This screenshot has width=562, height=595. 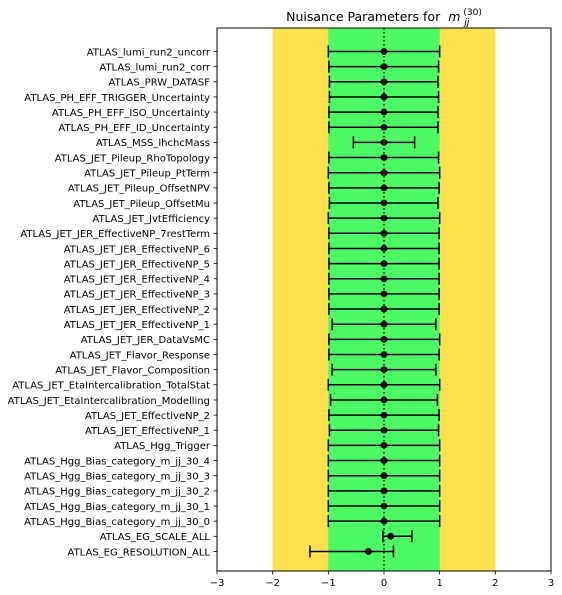 What do you see at coordinates (131, 113) in the screenshot?
I see `y-tick-label: ATLAS_PH_EFF_ISO_Uncertainty` at bounding box center [131, 113].